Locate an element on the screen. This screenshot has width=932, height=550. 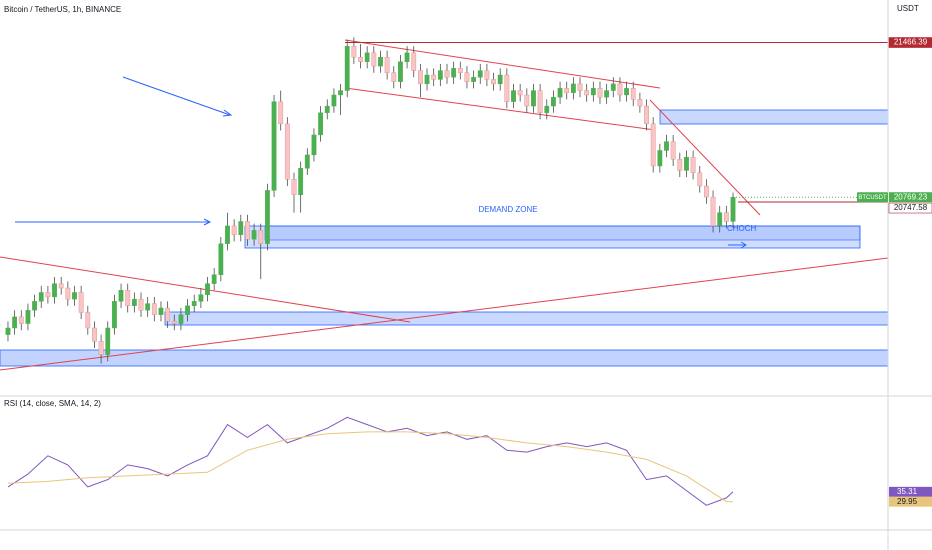
level-tag-label: 21466.39 is located at coordinates (911, 42).